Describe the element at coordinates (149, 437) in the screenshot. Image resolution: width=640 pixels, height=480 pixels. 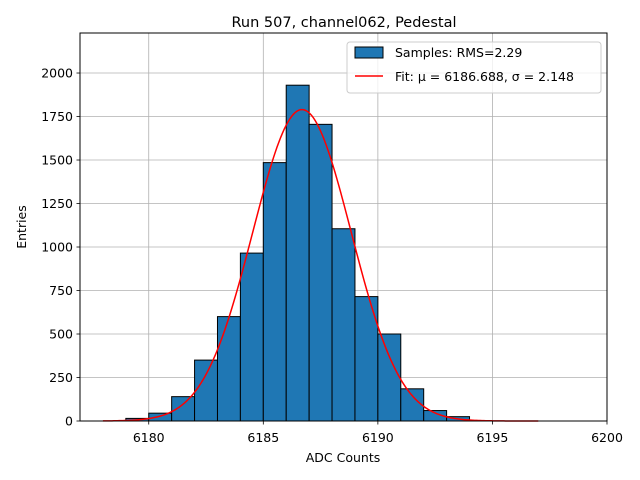
I see `x-tick-label: 6180` at that location.